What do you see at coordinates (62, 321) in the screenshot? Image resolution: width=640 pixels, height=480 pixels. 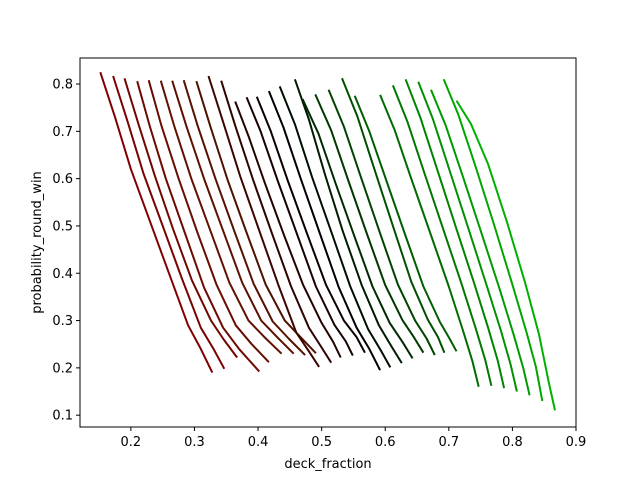 I see `y-tick-label: 0.3` at bounding box center [62, 321].